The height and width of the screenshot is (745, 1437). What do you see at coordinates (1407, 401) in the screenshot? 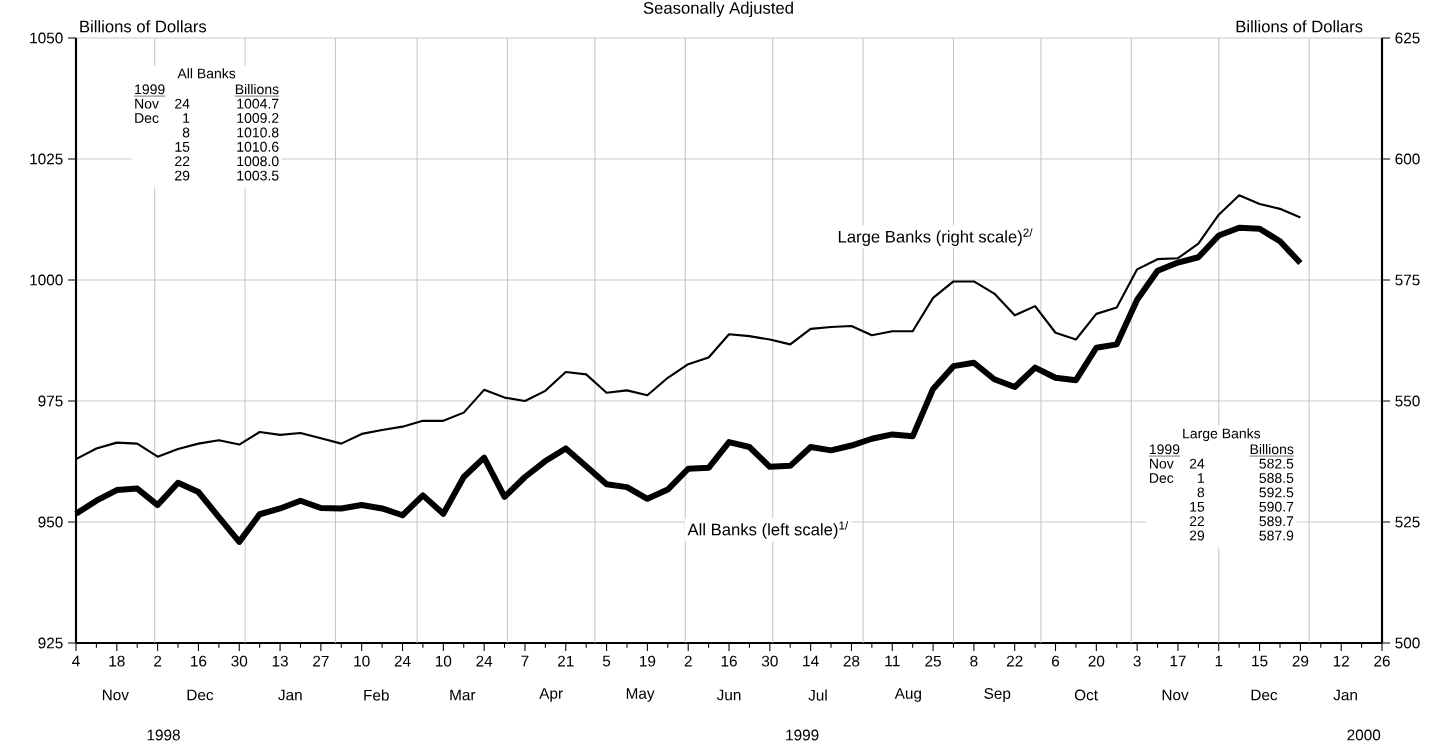
I see `y2-tick-label: 550` at bounding box center [1407, 401].